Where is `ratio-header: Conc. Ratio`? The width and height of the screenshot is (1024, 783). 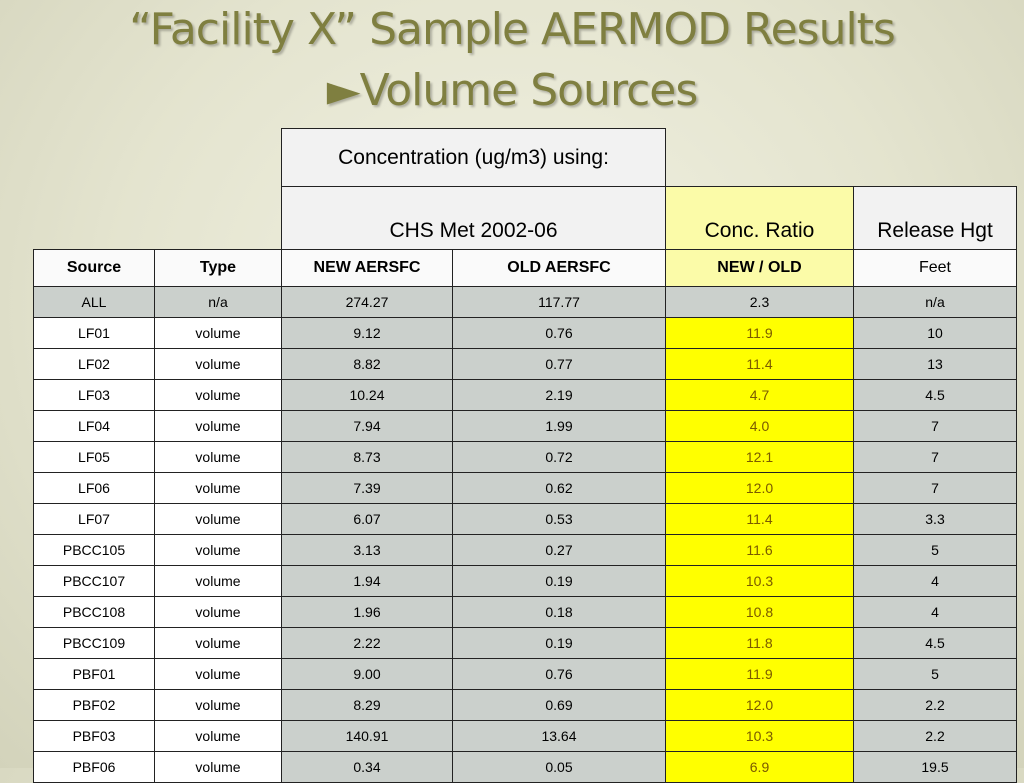
ratio-header: Conc. Ratio is located at coordinates (759, 218).